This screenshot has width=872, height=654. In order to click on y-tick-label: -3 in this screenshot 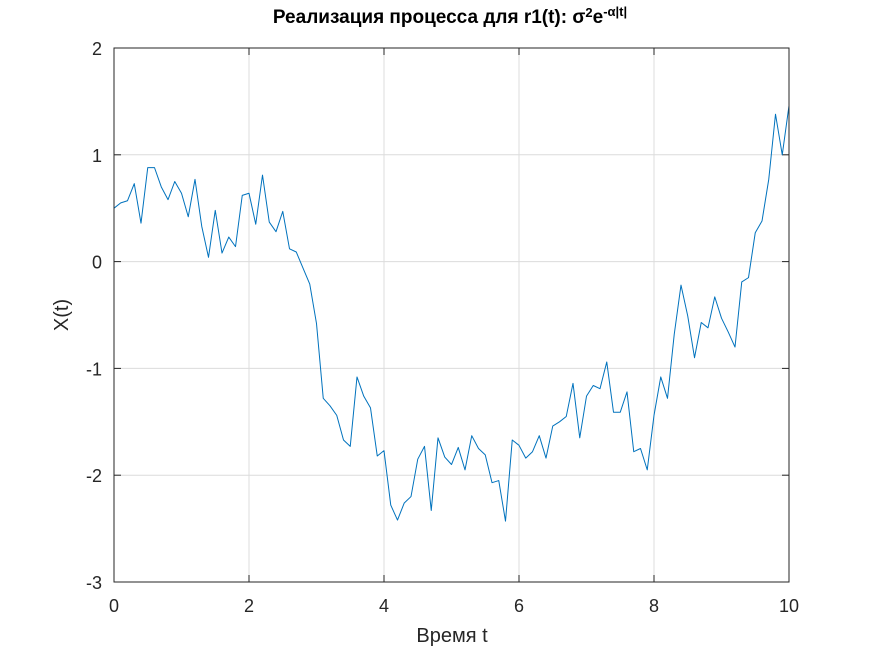, I will do `click(94, 583)`.